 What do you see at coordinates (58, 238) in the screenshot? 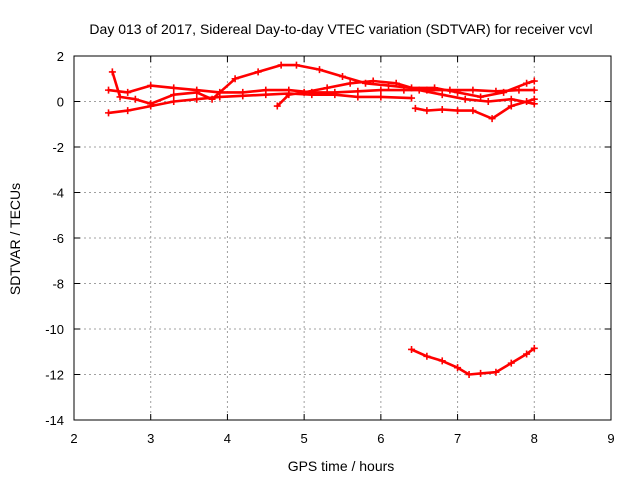
I see `y-tick-label: -6` at bounding box center [58, 238].